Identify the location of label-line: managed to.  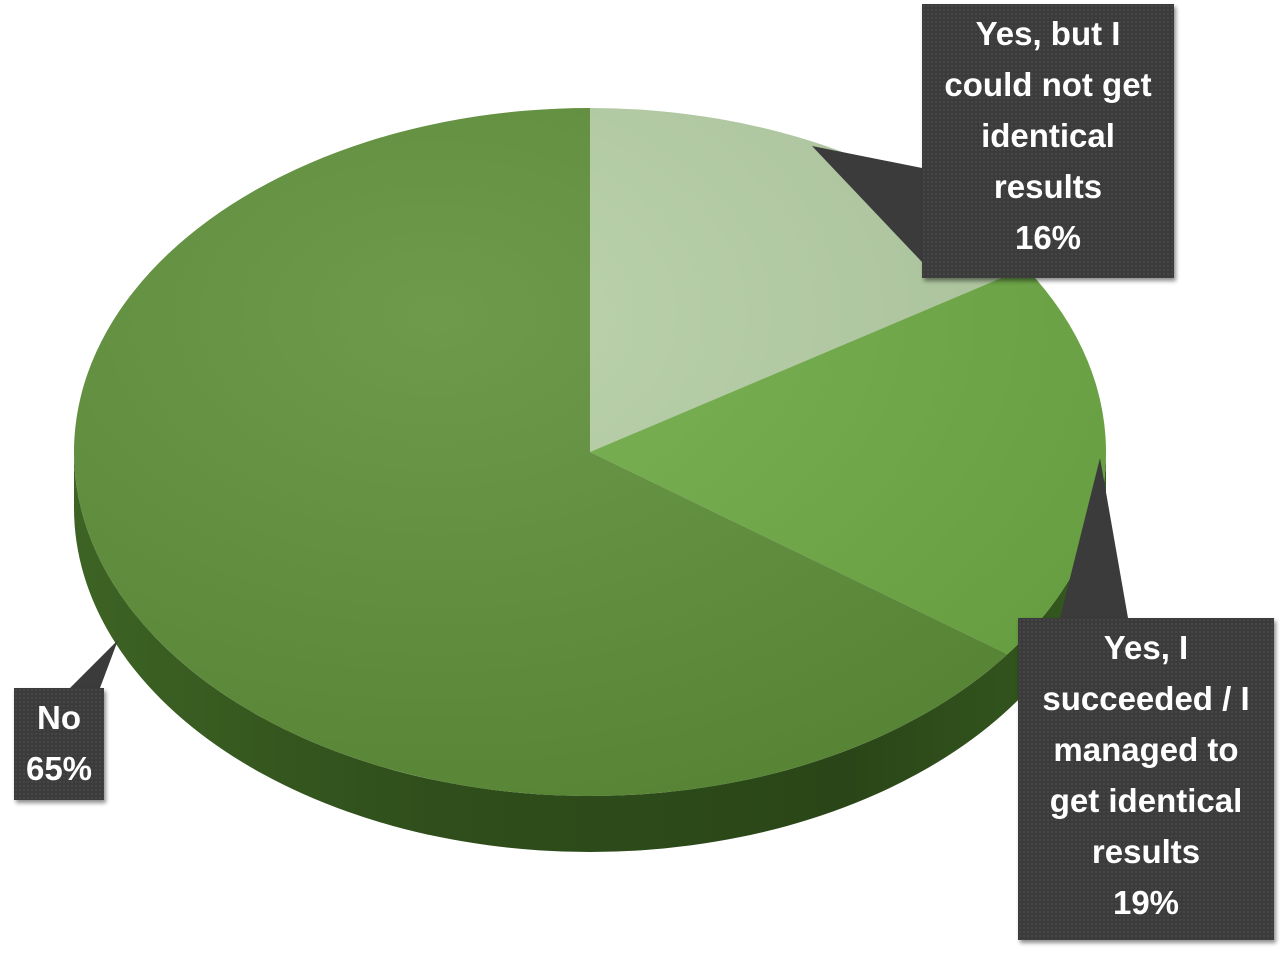
(1146, 749).